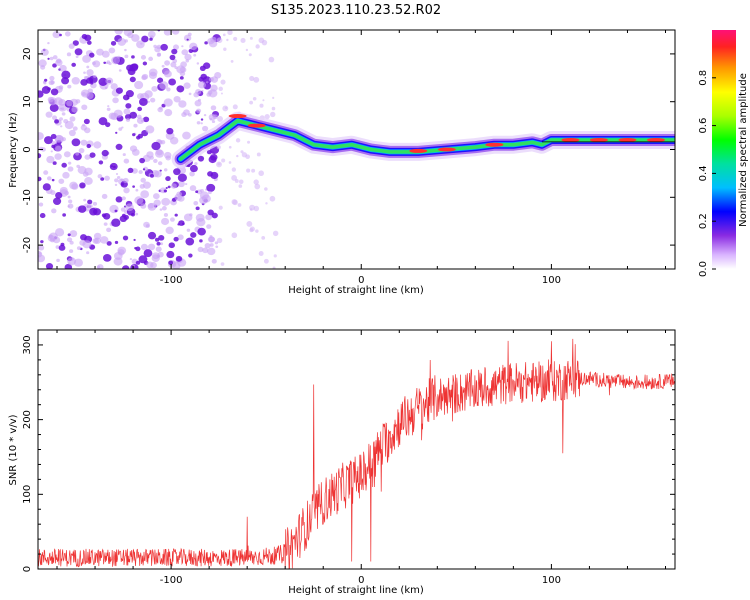 This screenshot has height=600, width=750. Describe the element at coordinates (356, 290) in the screenshot. I see `spectrogram-x-label: Height of straight line (km)` at that location.